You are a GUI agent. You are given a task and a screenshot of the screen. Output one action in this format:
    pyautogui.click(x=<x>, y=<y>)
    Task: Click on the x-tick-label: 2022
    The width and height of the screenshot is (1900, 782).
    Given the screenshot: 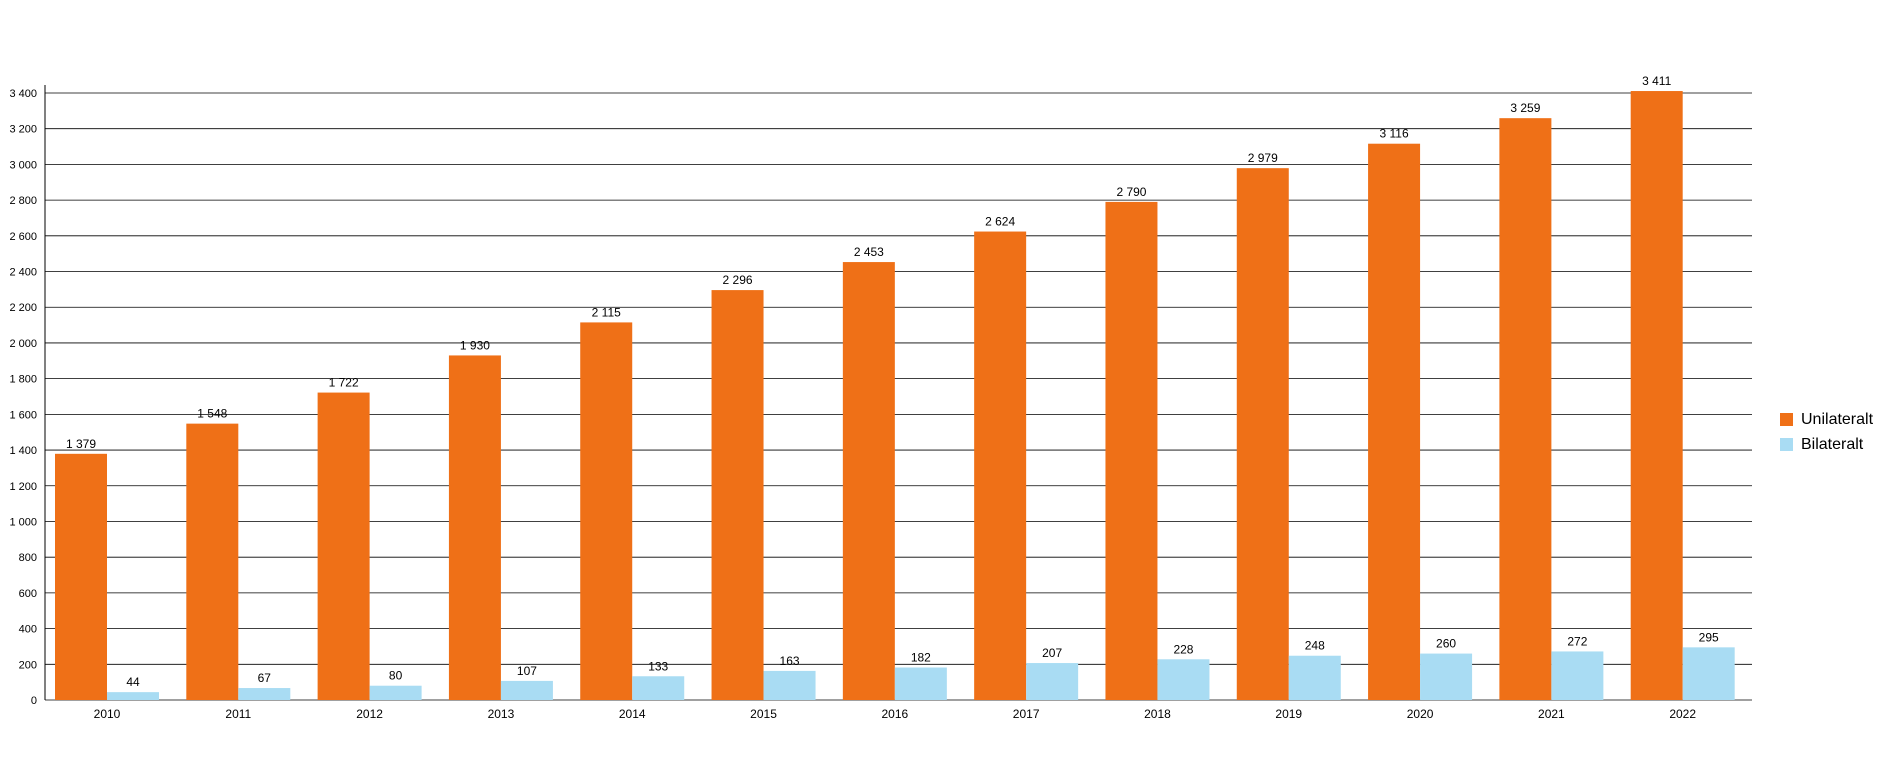 What is the action you would take?
    pyautogui.click(x=1682, y=714)
    